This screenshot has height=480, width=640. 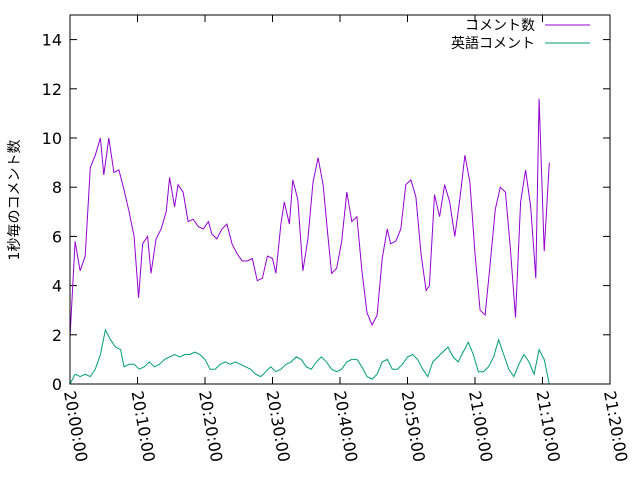 What do you see at coordinates (52, 138) in the screenshot?
I see `y-tick-label: 10` at bounding box center [52, 138].